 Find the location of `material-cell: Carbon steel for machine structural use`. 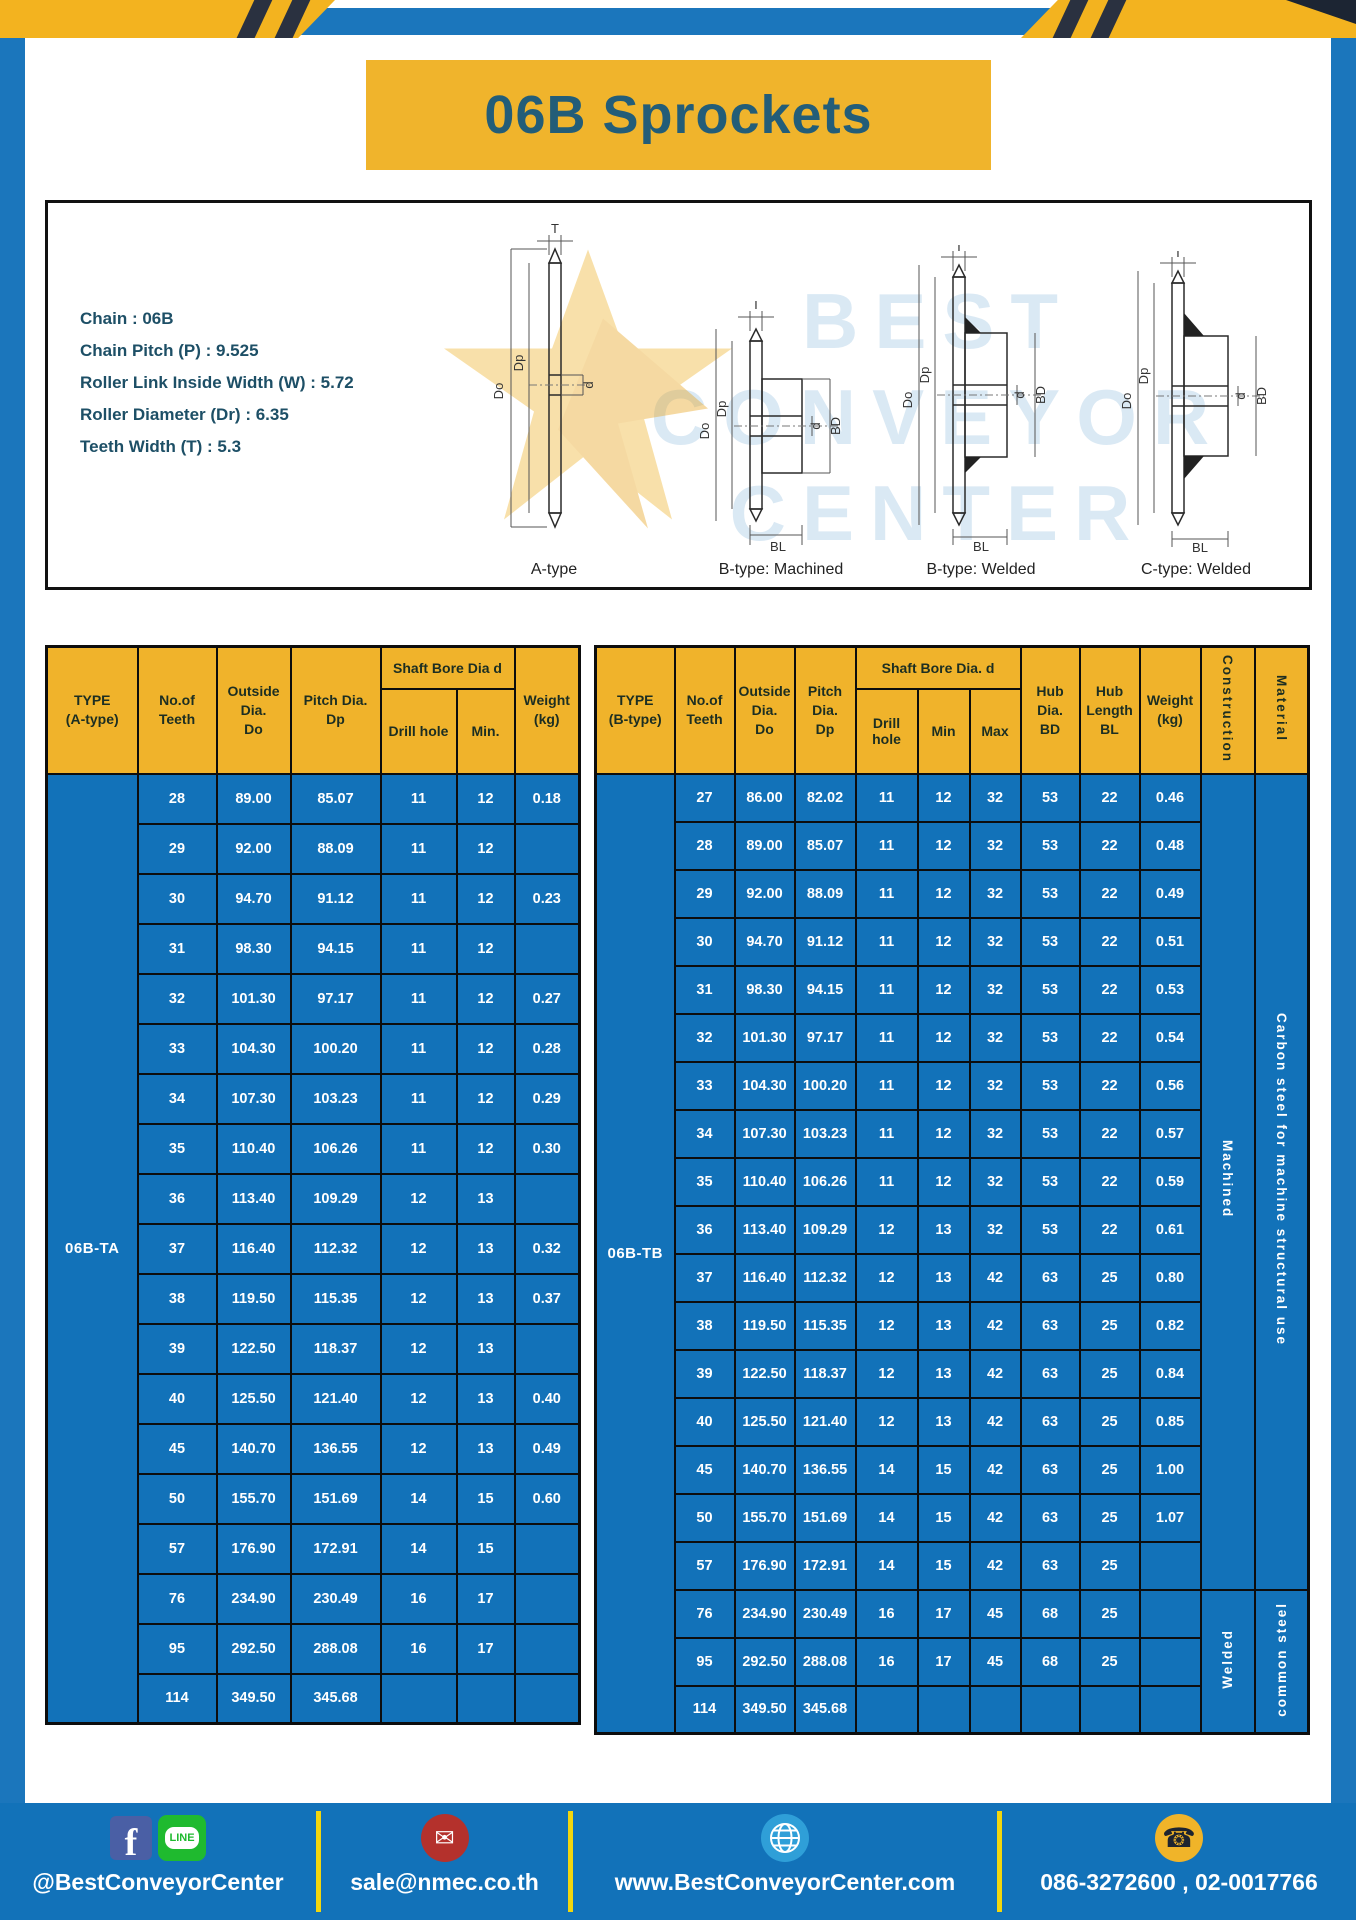

material-cell: Carbon steel for machine structural use is located at coordinates (1281, 1181).